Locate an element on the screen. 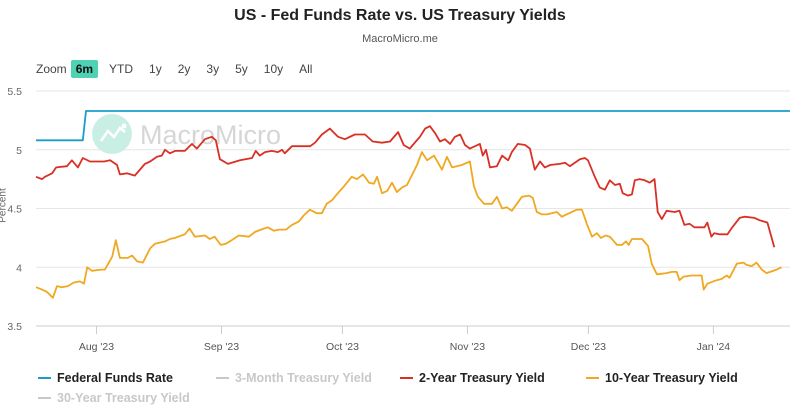 The height and width of the screenshot is (416, 800). legend-label: 10-Year Treasury Yield is located at coordinates (671, 378).